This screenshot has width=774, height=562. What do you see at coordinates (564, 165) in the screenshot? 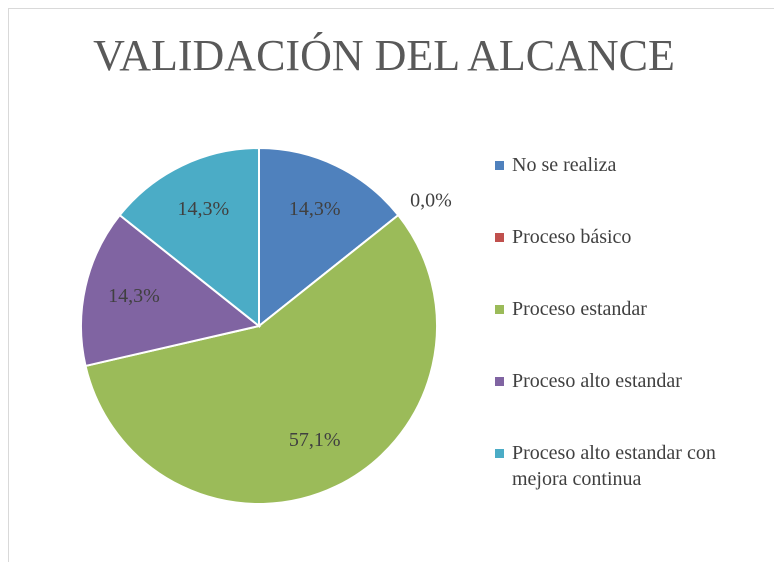
I see `legend-label: No se realiza` at bounding box center [564, 165].